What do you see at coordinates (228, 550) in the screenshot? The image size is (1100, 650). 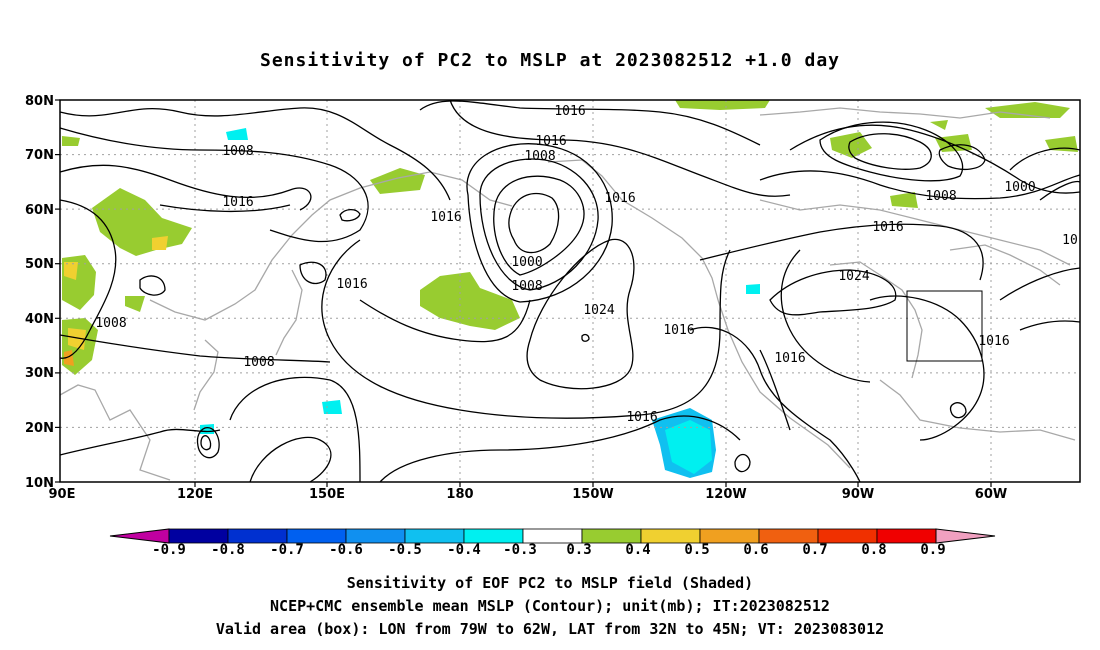 I see `colorbar-label: -0.8` at bounding box center [228, 550].